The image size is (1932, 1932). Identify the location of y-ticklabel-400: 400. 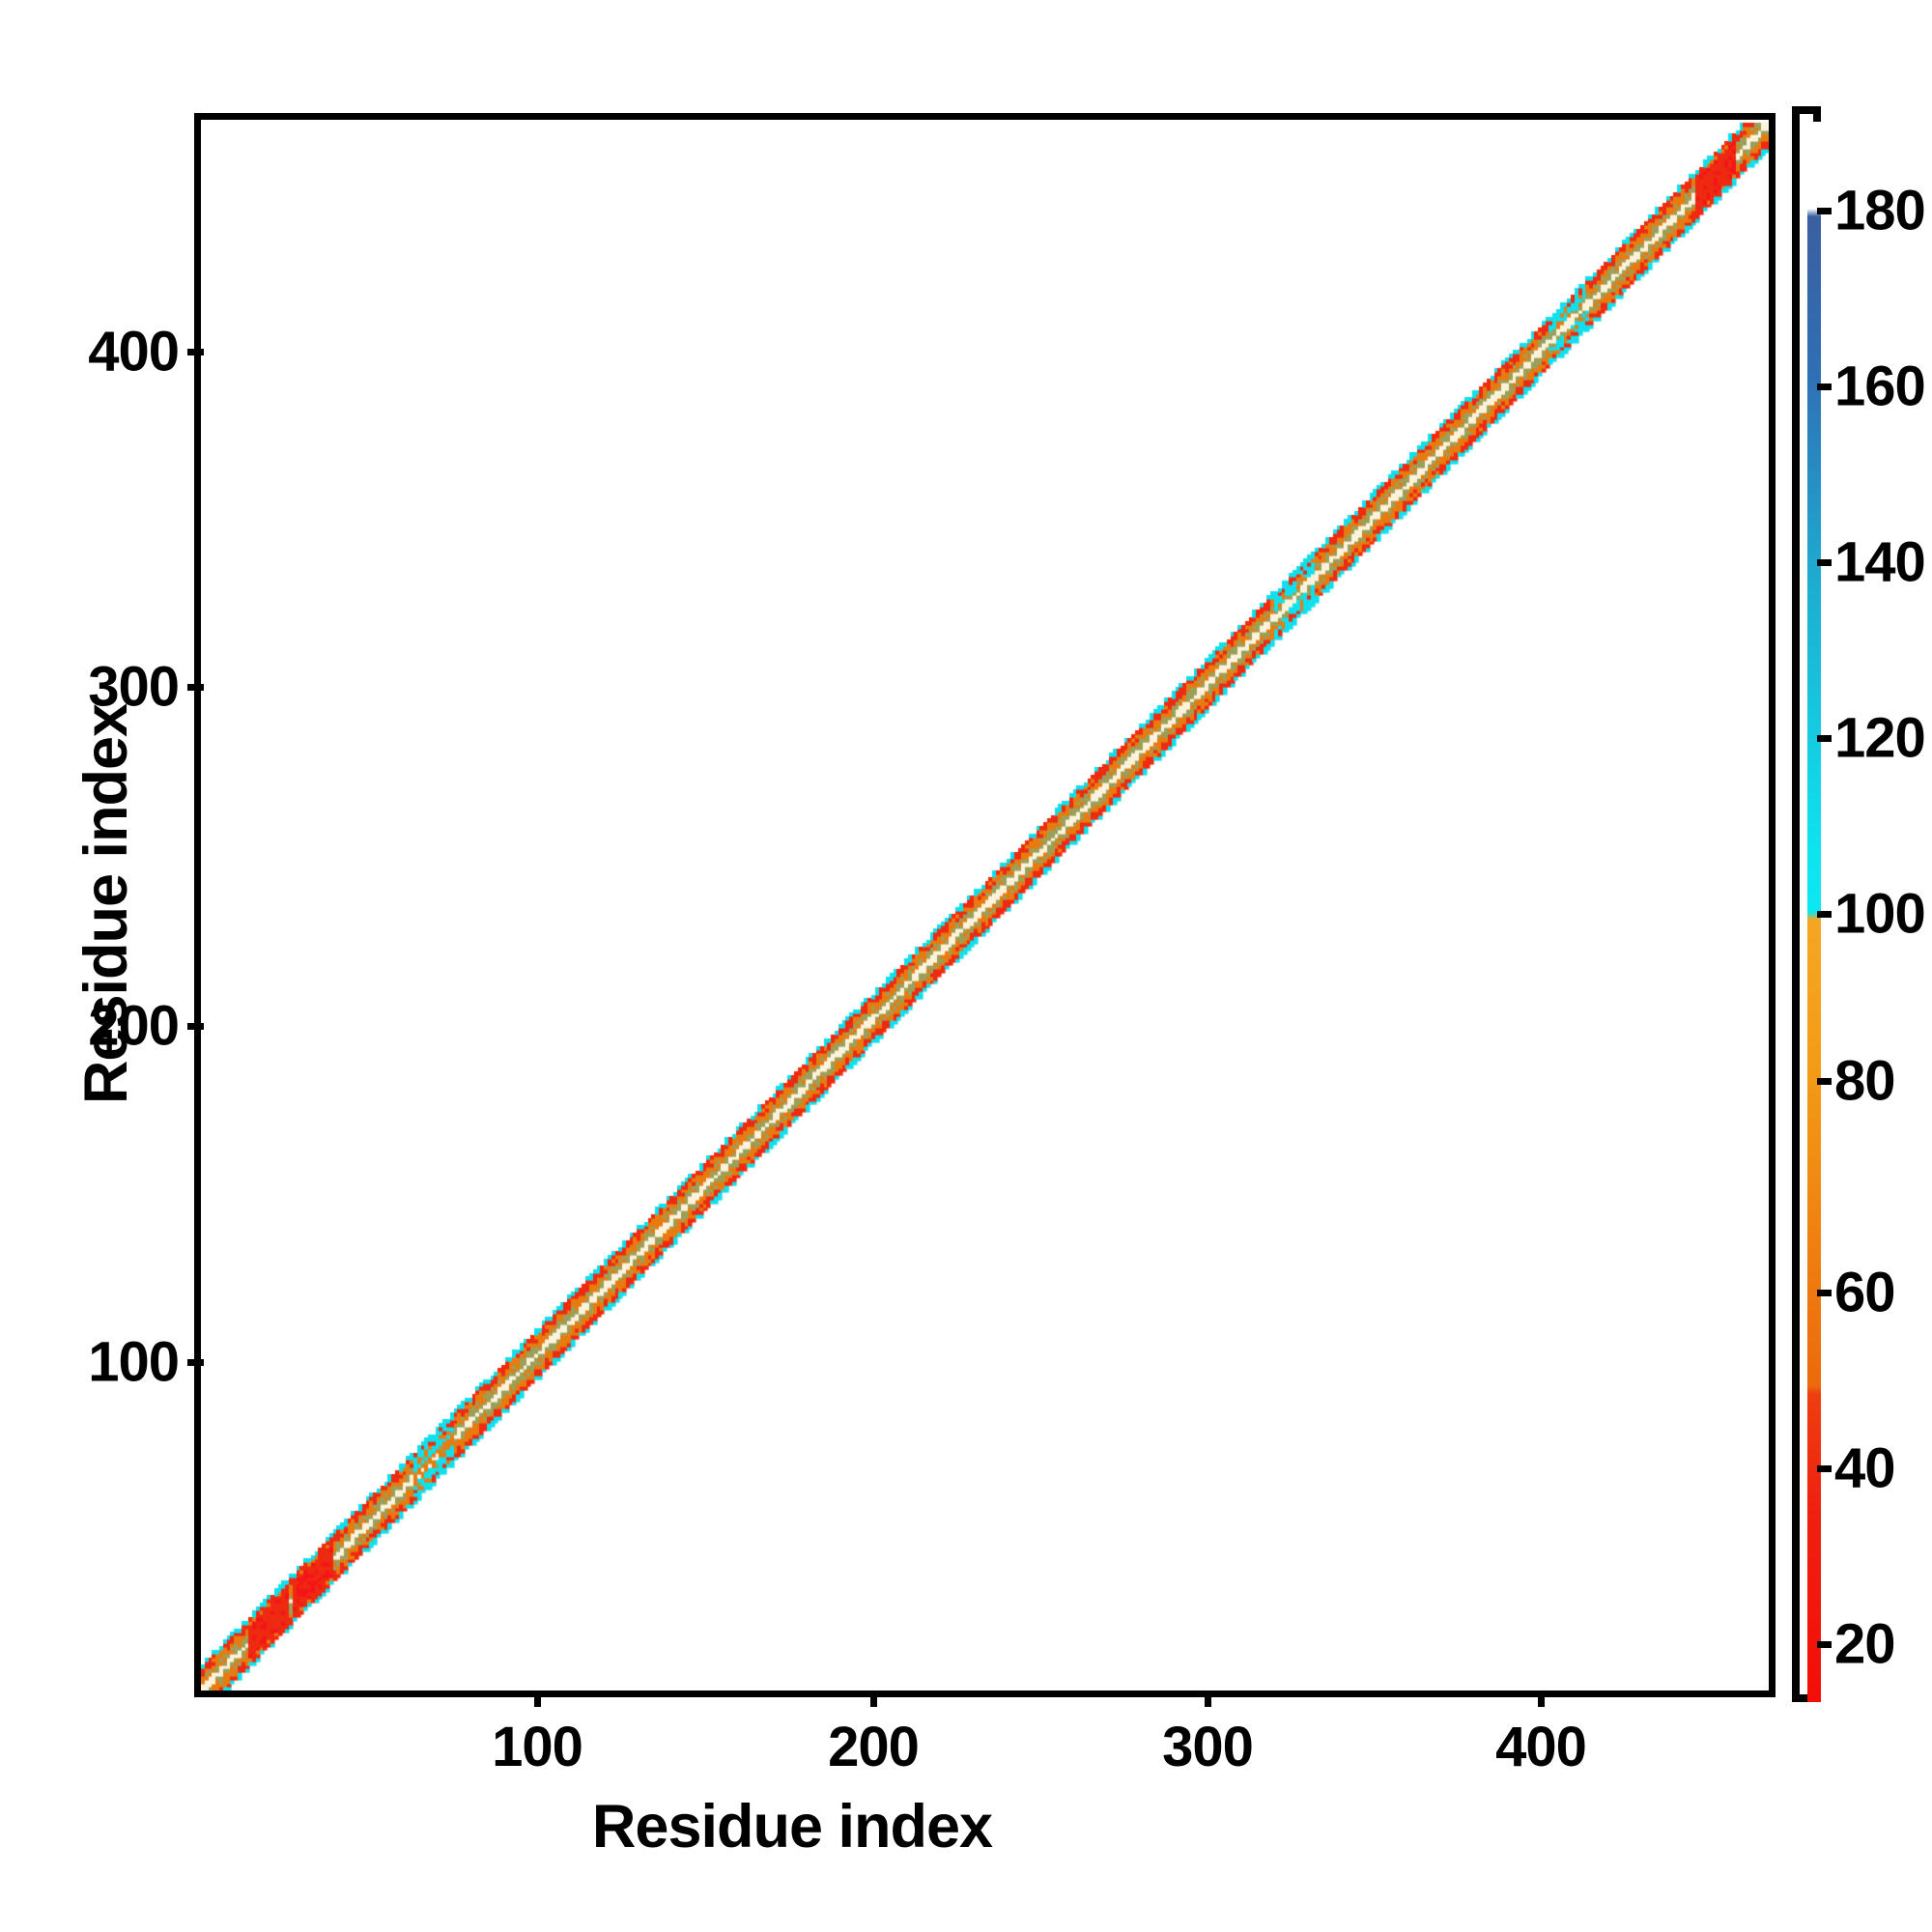
(134, 352).